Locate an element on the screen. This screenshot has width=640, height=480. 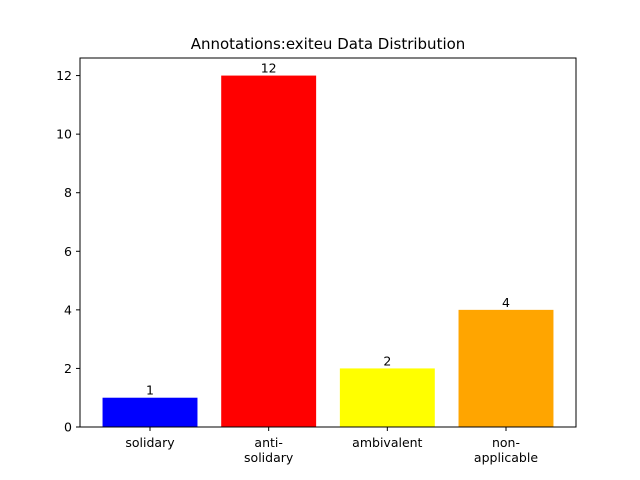
y-tick-label-2: 4 is located at coordinates (68, 309).